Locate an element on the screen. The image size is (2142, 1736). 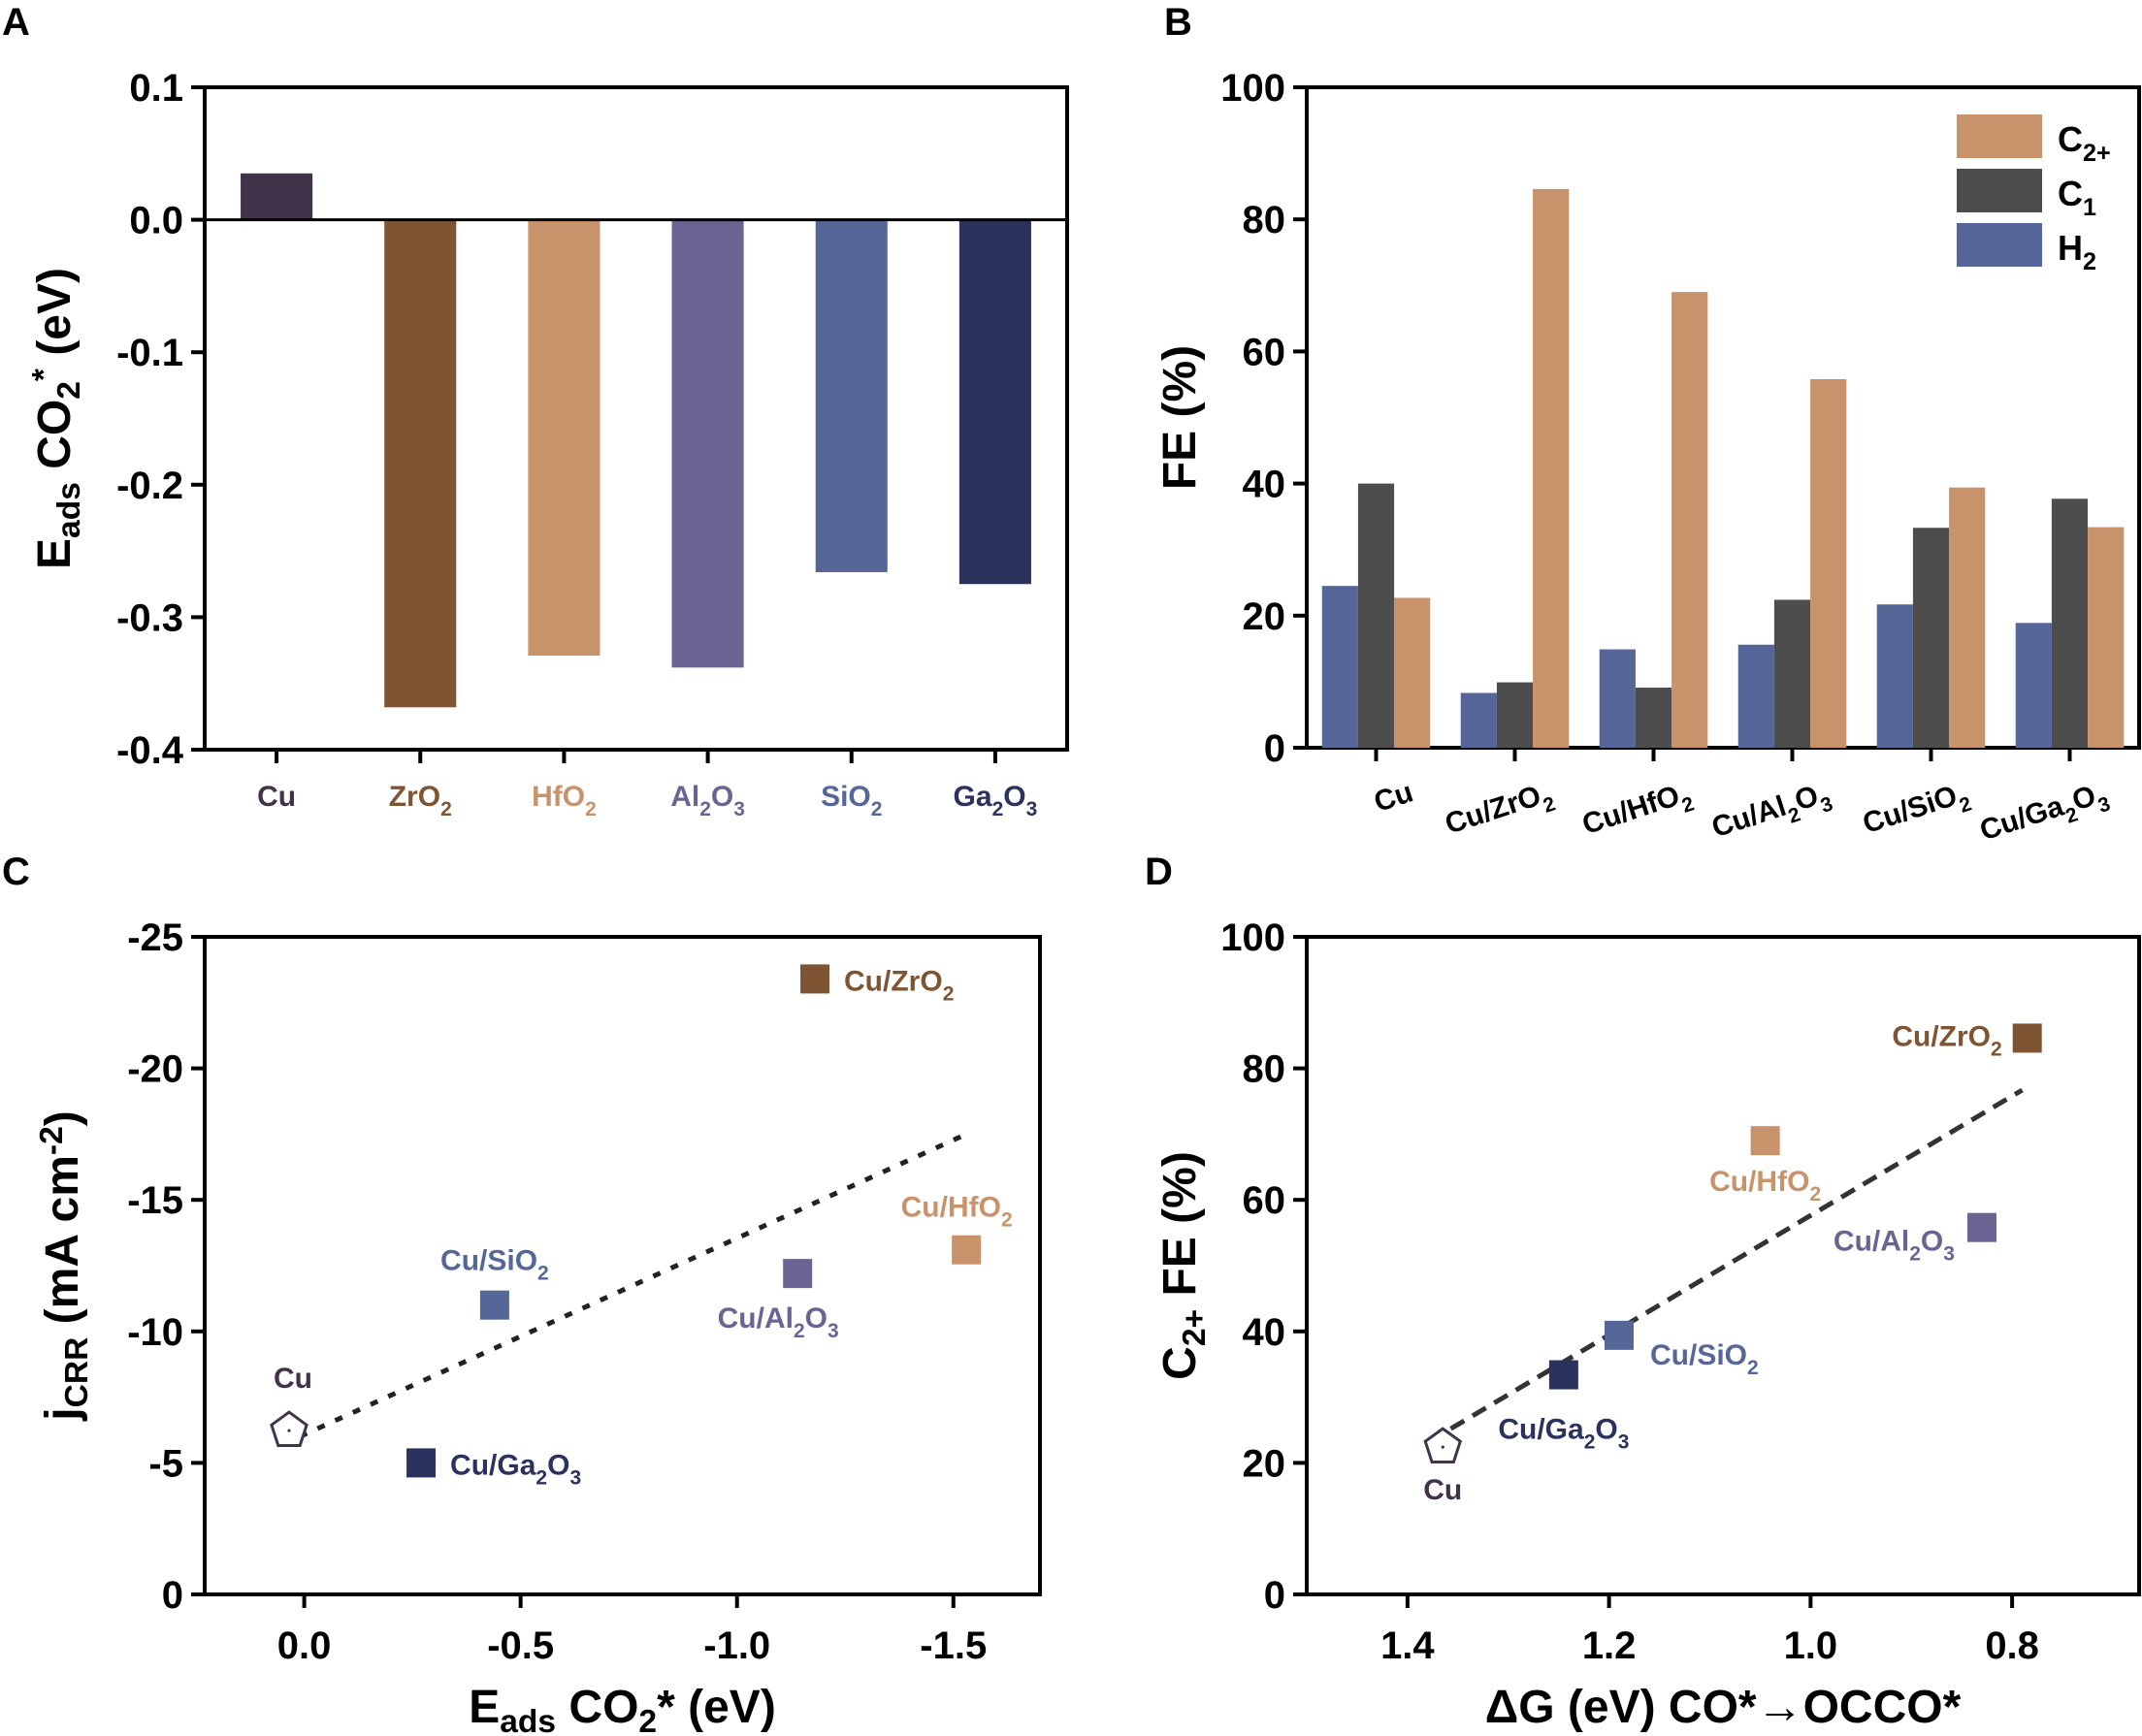
panel-letter-d: D is located at coordinates (1159, 872).